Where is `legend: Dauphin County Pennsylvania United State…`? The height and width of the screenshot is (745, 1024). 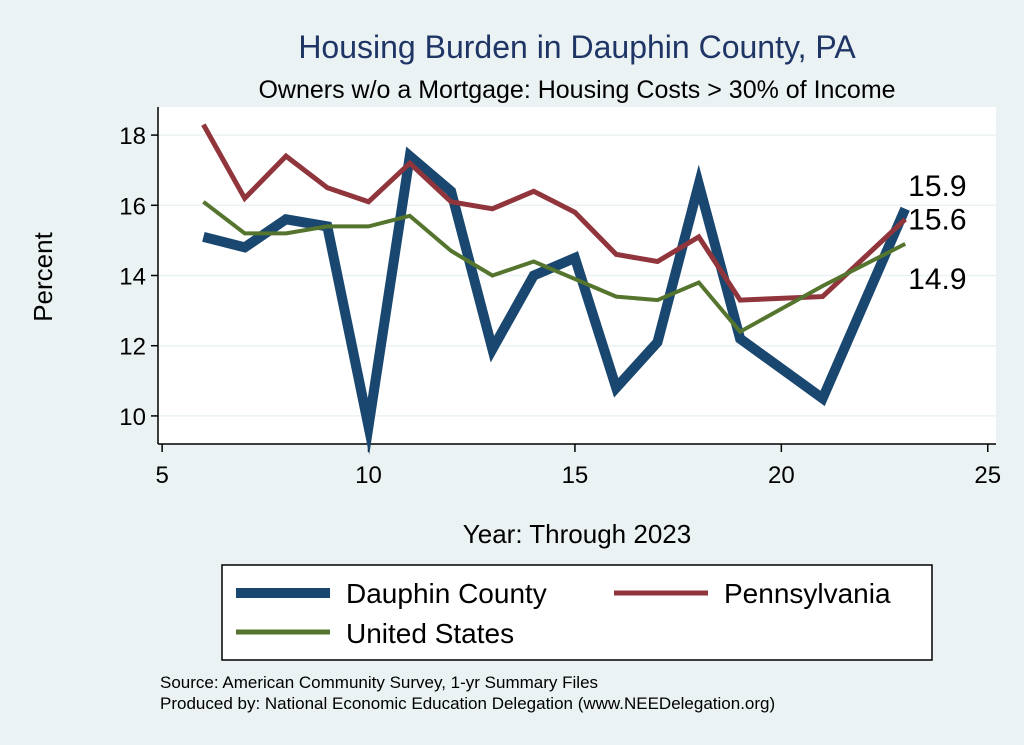
legend: Dauphin County Pennsylvania United State… is located at coordinates (577, 612).